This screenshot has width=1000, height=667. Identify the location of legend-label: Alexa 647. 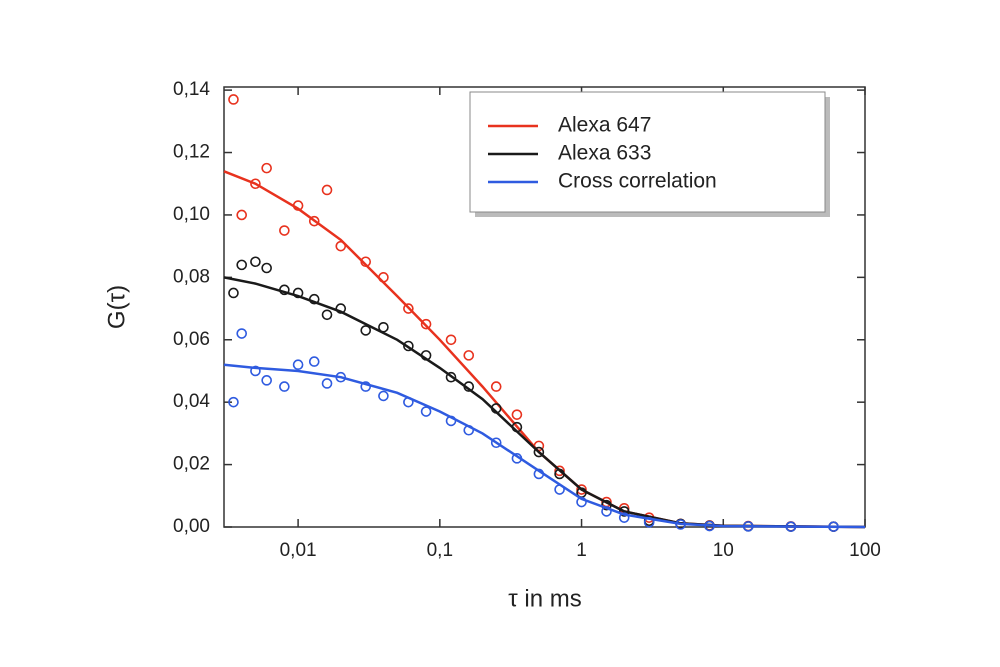
(604, 125).